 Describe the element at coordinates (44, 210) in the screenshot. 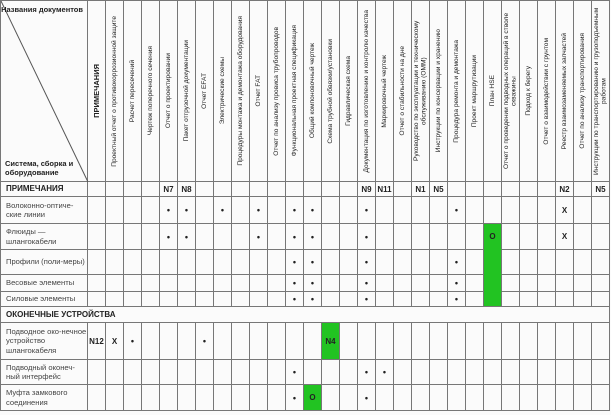

I see `row-label: Волоконно-оптиче-ские линии` at that location.